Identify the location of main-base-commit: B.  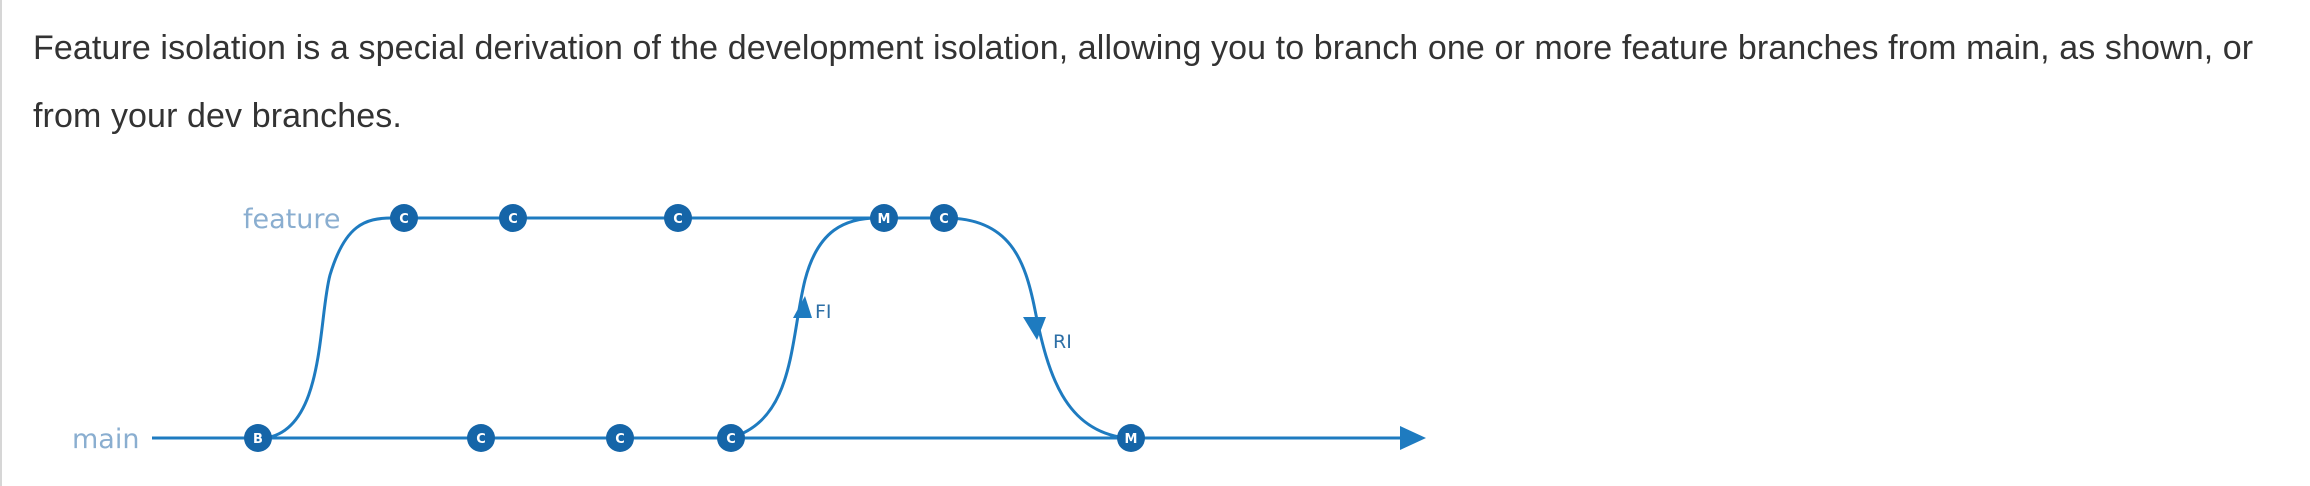
(258, 438).